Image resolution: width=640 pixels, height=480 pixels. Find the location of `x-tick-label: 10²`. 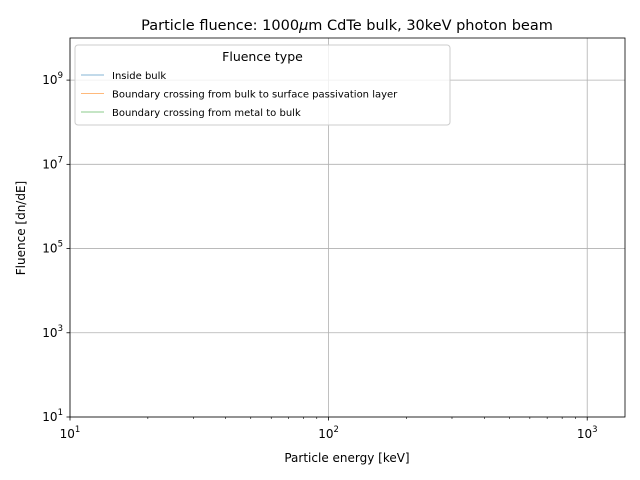

x-tick-label: 10² is located at coordinates (328, 433).